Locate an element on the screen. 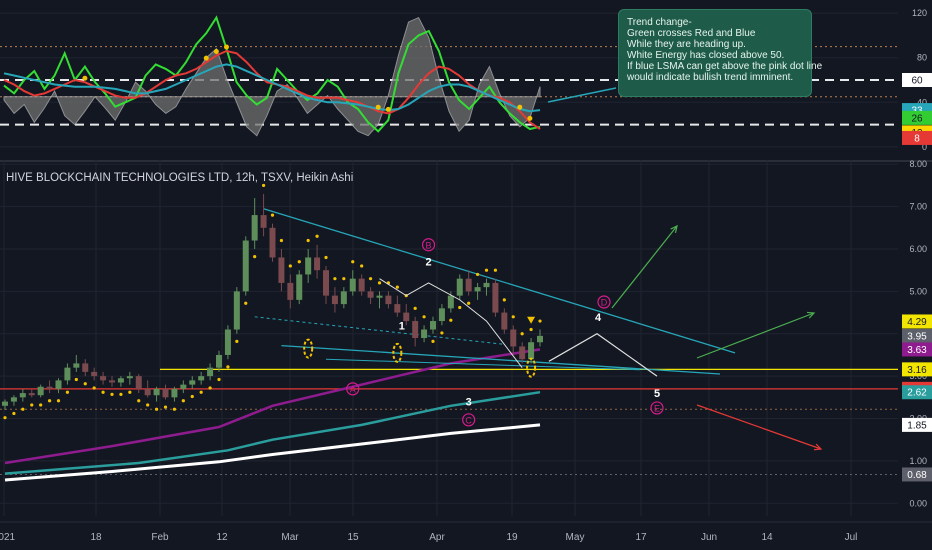 The width and height of the screenshot is (932, 550). price-badge-label: 3.16 is located at coordinates (917, 370).